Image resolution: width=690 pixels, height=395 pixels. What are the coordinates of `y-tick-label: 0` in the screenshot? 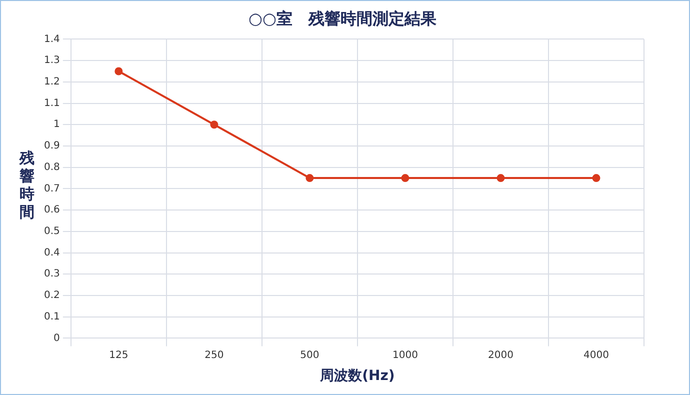 It's located at (57, 338).